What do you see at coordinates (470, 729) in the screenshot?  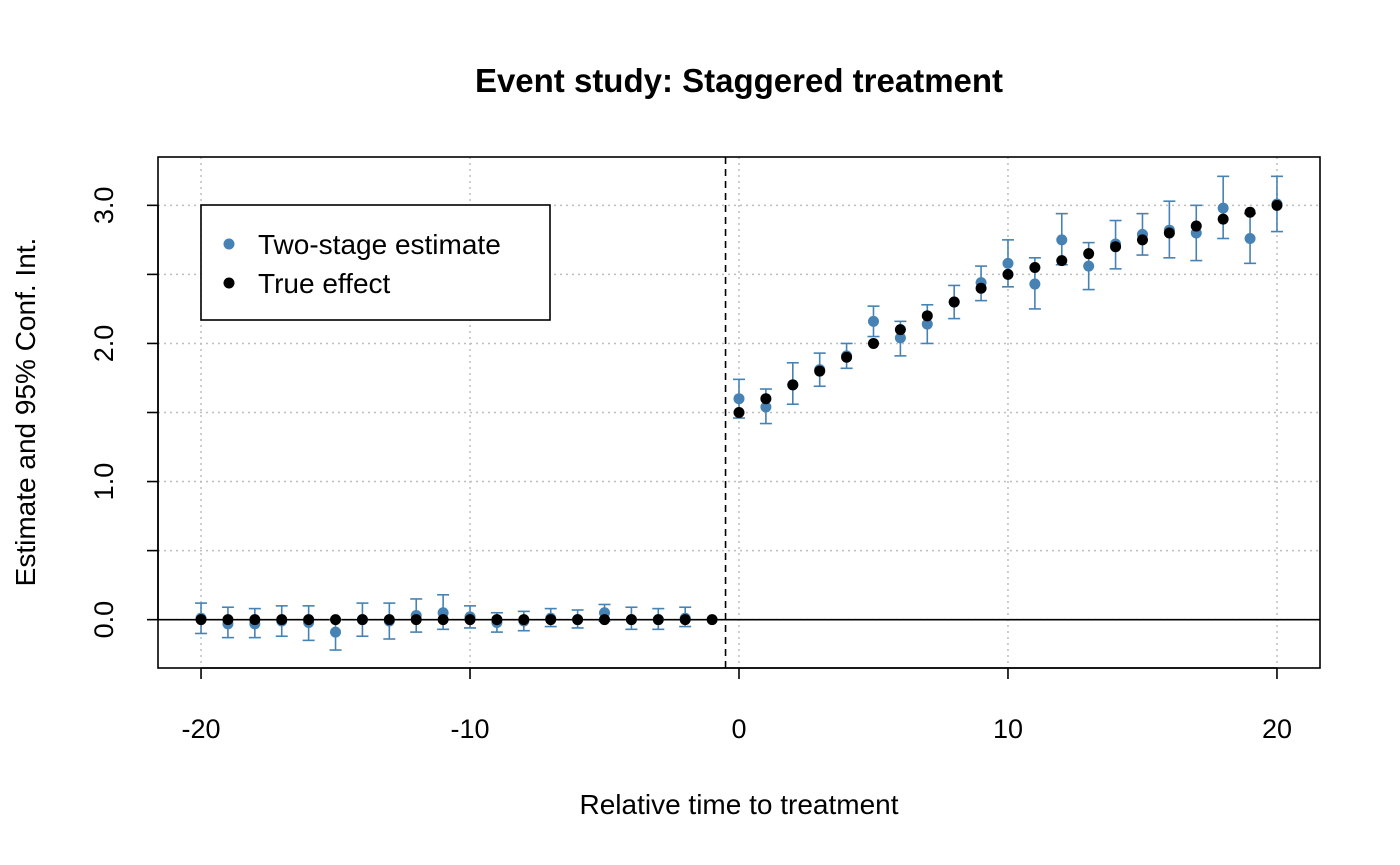 I see `x-tick-label: -10` at bounding box center [470, 729].